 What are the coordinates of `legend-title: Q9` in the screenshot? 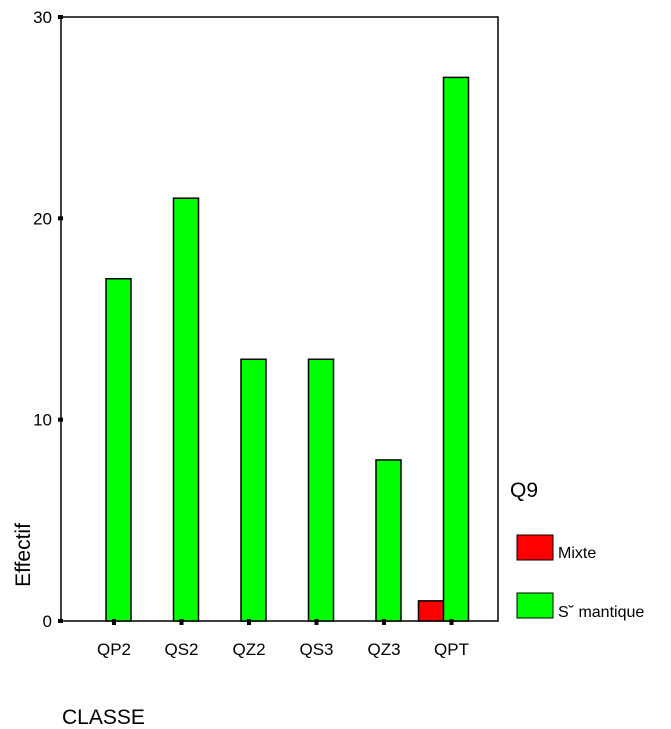 It's located at (524, 490).